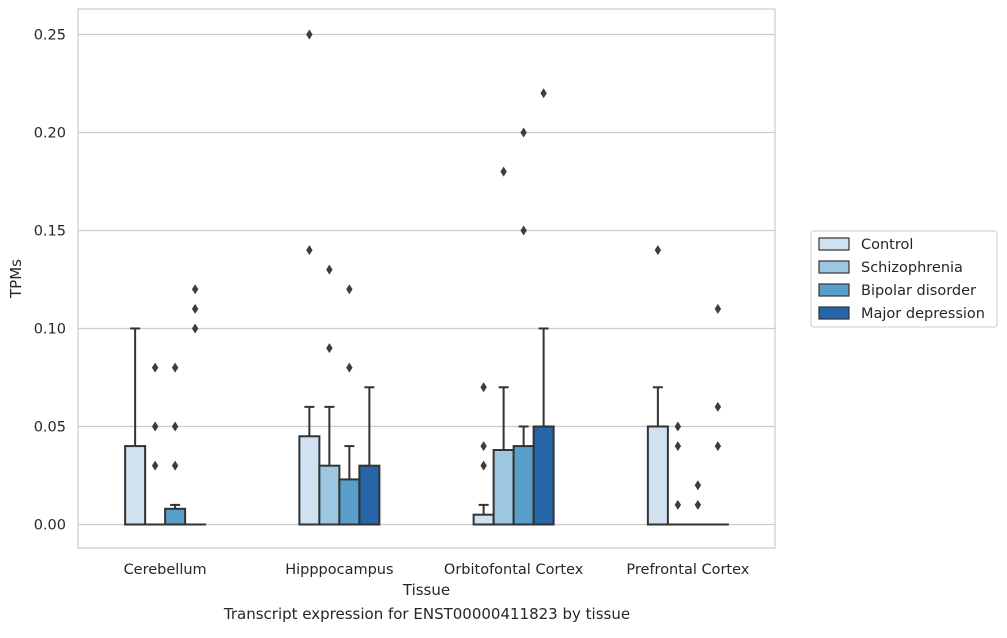 The height and width of the screenshot is (638, 1007). Describe the element at coordinates (887, 245) in the screenshot. I see `legend-label: Control` at that location.